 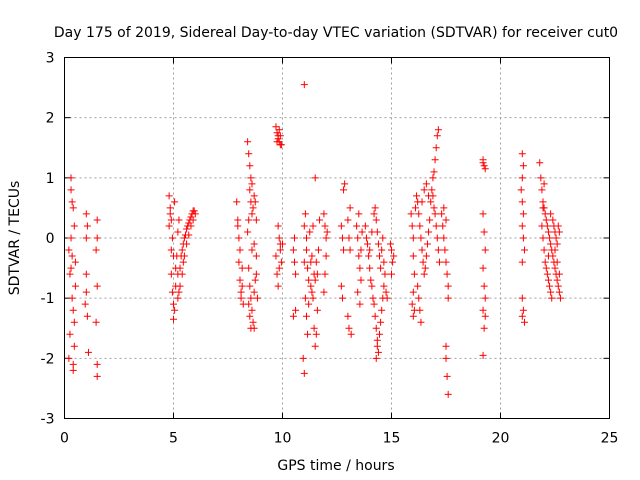 I want to click on y-axis-title: SDTVAR / TECUs, so click(x=15, y=238).